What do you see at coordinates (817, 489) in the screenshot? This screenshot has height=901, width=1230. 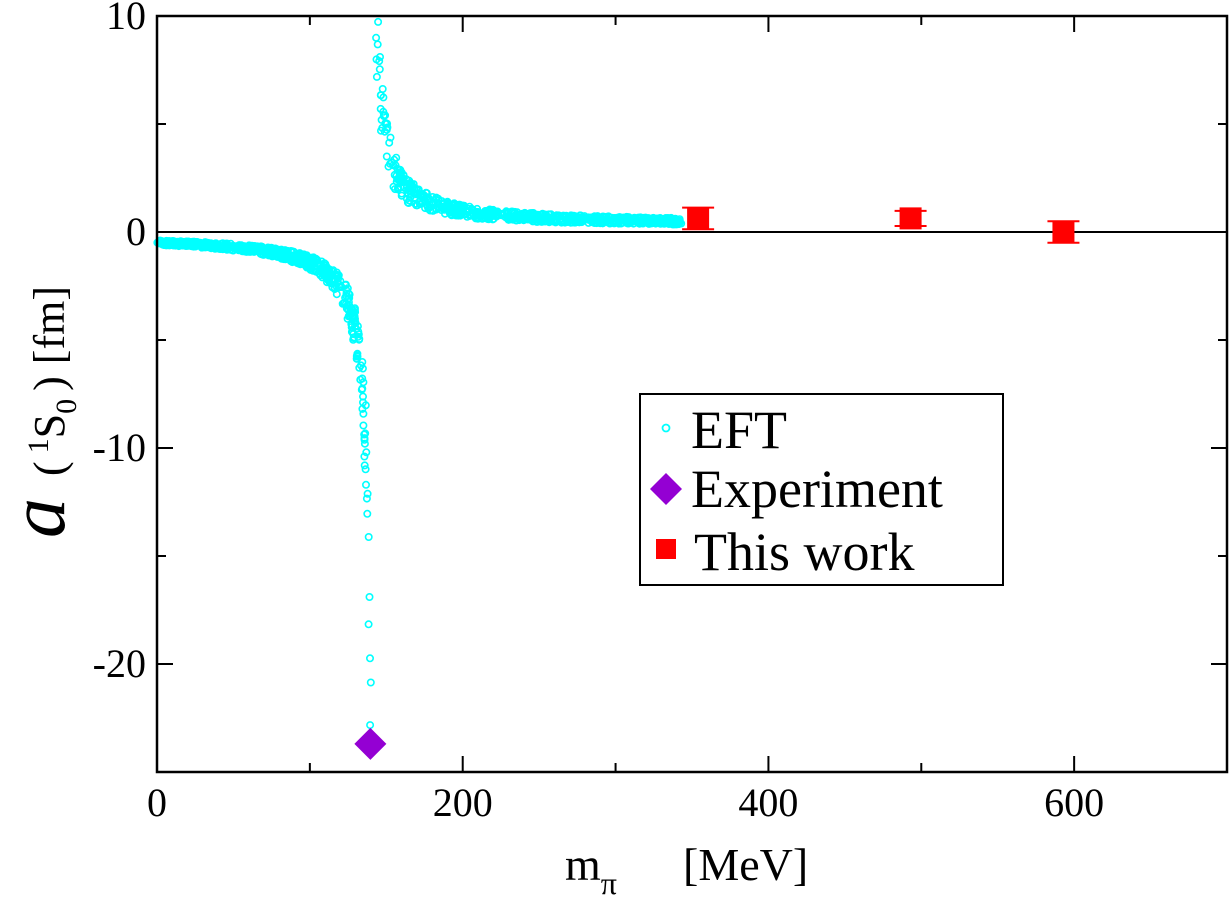 I see `legend-experiment-label: Experiment` at bounding box center [817, 489].